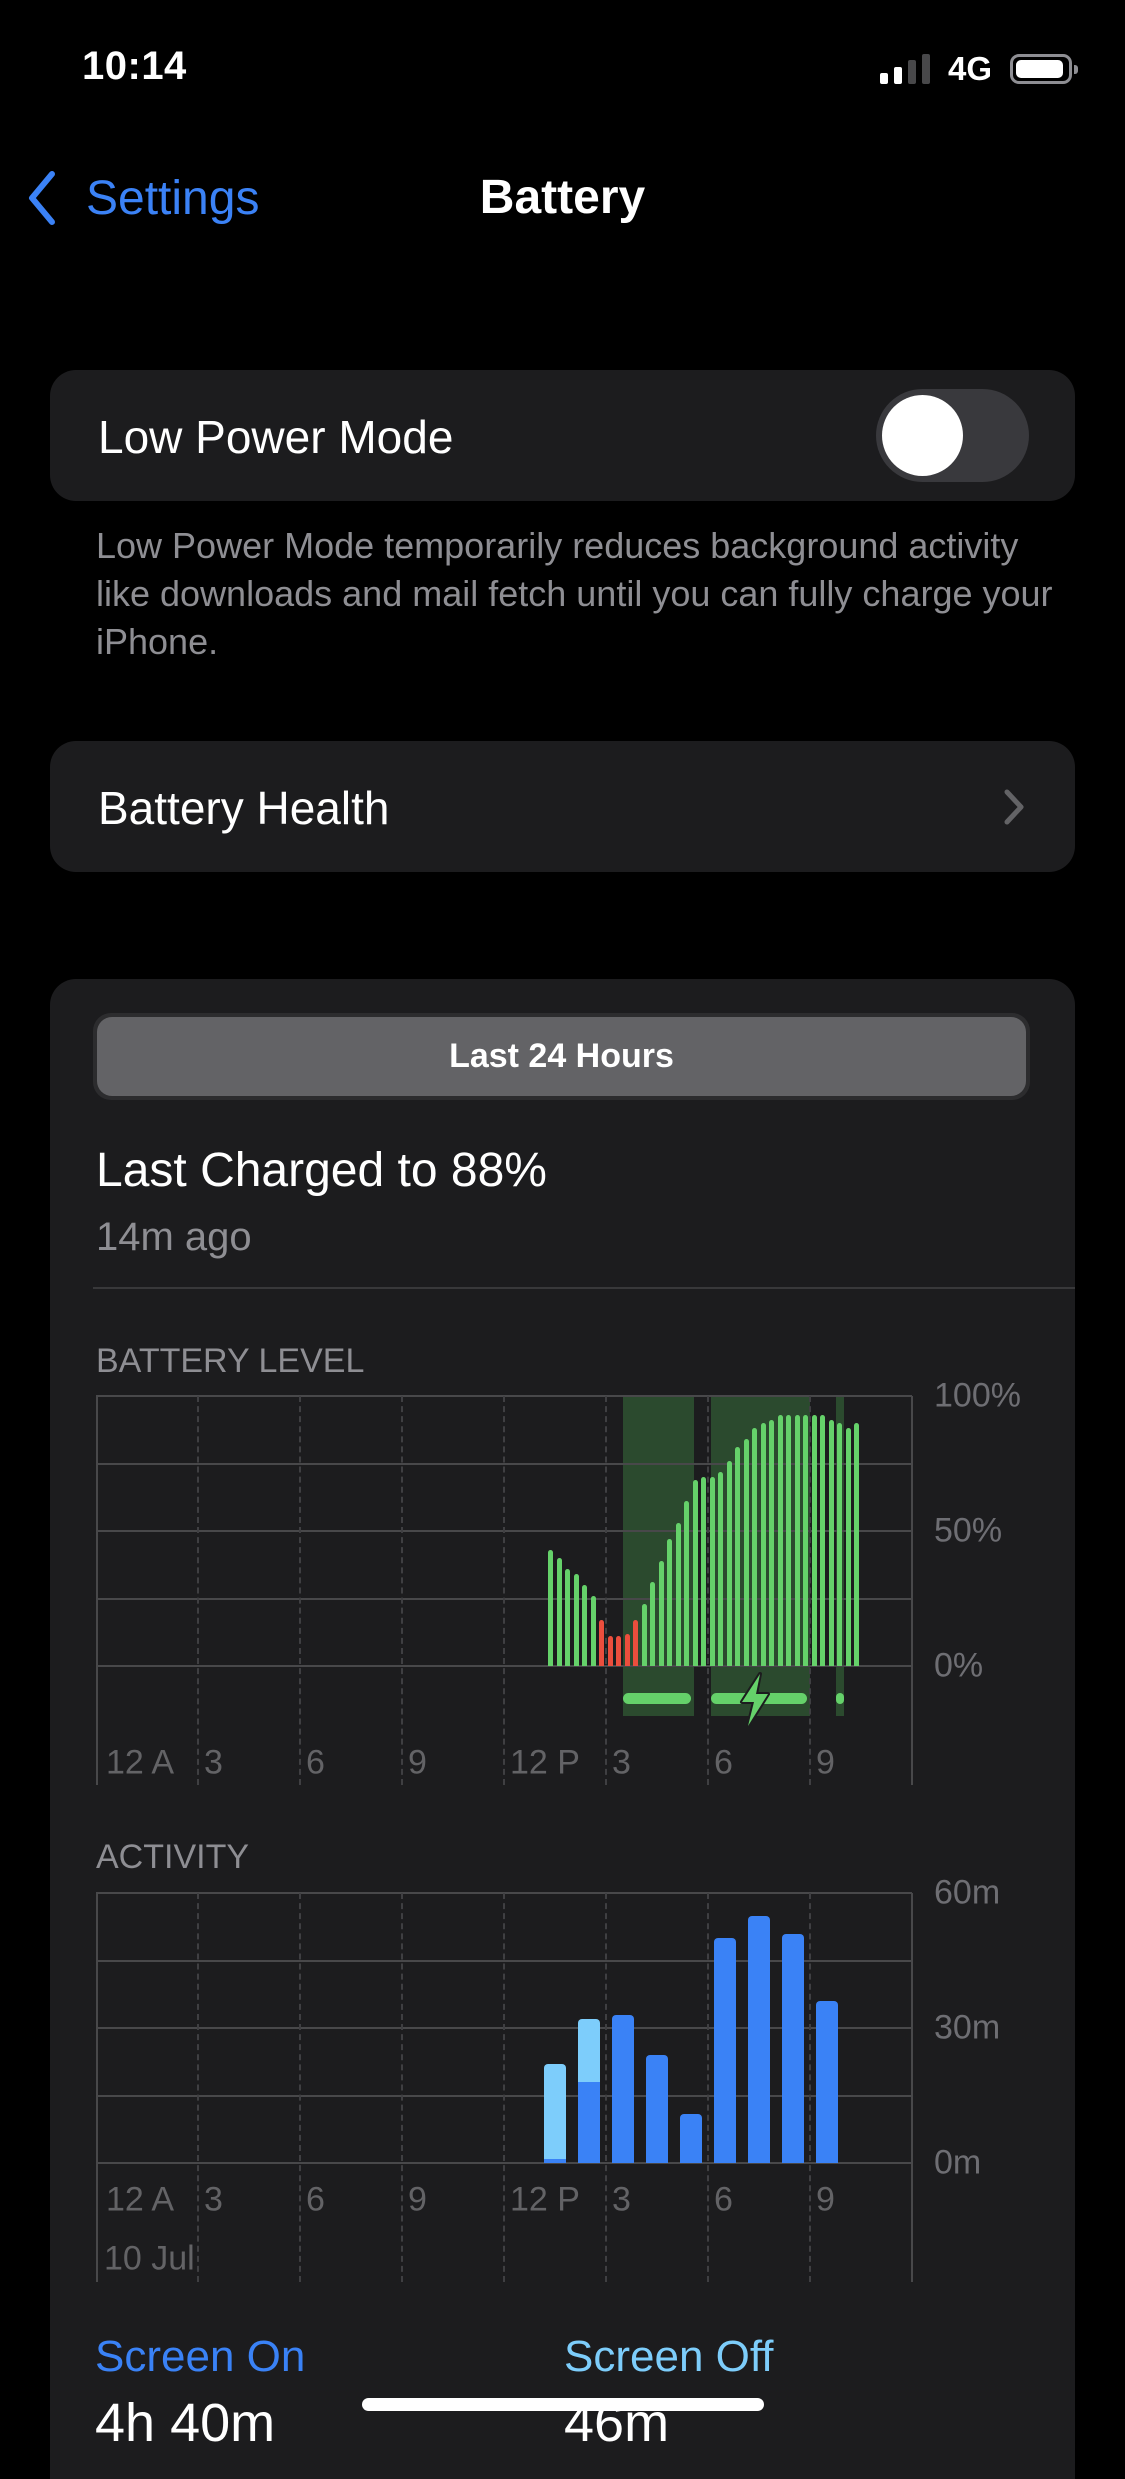 The image size is (1125, 2479). Describe the element at coordinates (185, 2423) in the screenshot. I see `screen-on-value: 4h 40m` at that location.